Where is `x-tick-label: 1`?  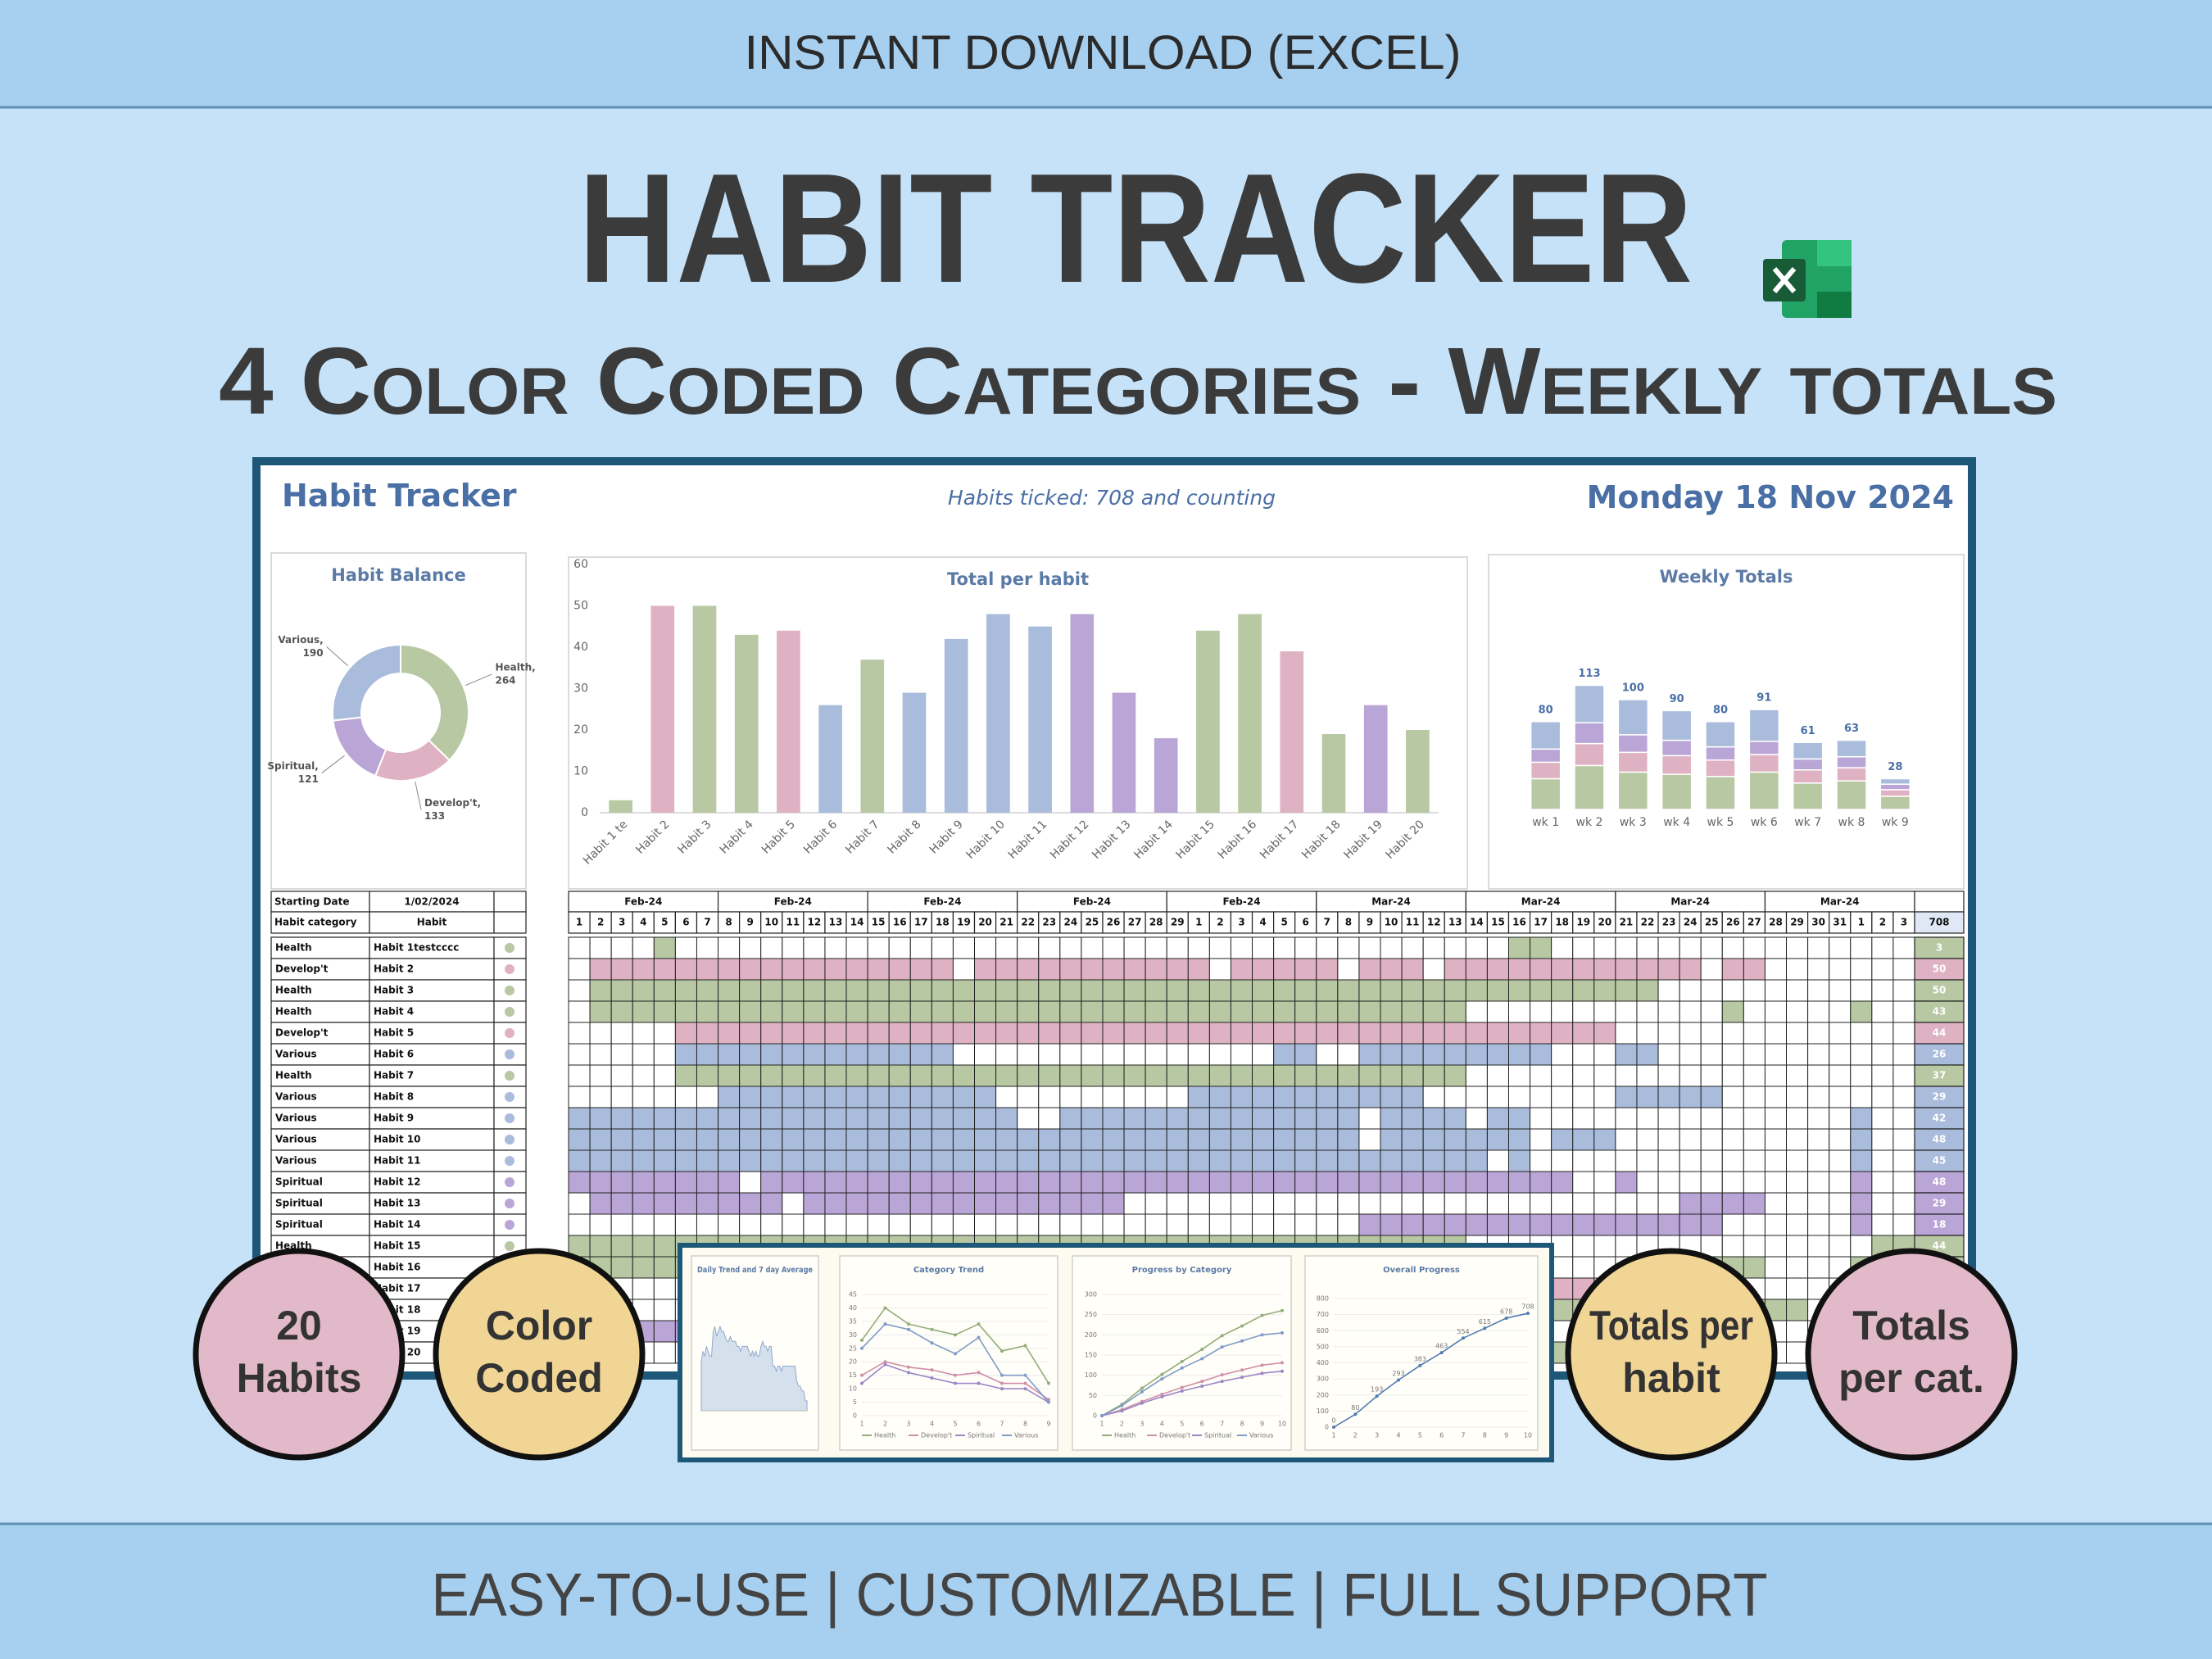
x-tick-label: 1 is located at coordinates (861, 1424).